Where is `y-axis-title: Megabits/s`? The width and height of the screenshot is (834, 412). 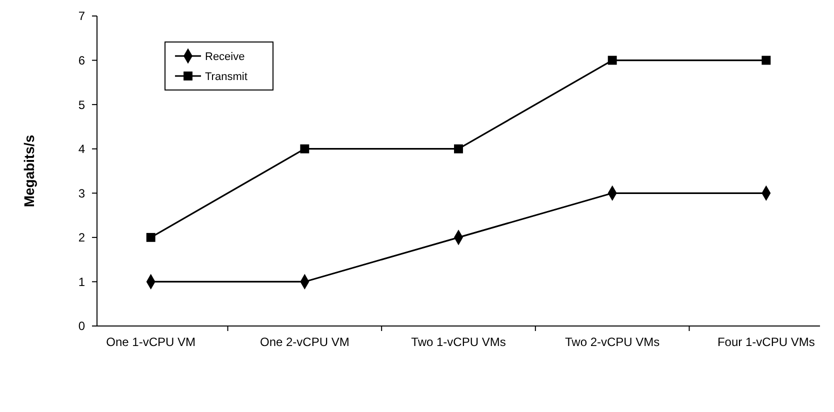 y-axis-title: Megabits/s is located at coordinates (29, 171).